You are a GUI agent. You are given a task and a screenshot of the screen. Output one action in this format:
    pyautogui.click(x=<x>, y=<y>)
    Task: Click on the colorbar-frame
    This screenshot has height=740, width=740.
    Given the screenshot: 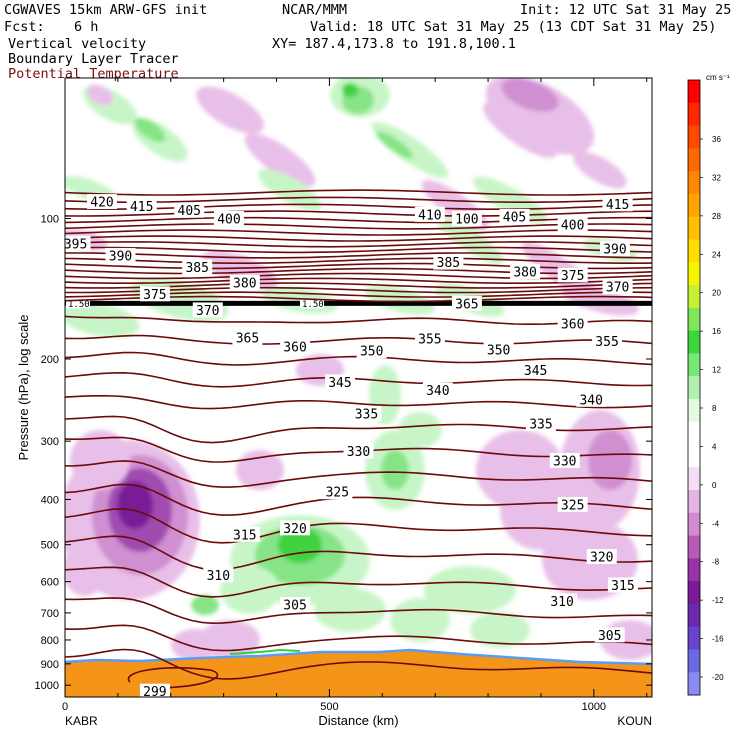 What is the action you would take?
    pyautogui.click(x=694, y=387)
    